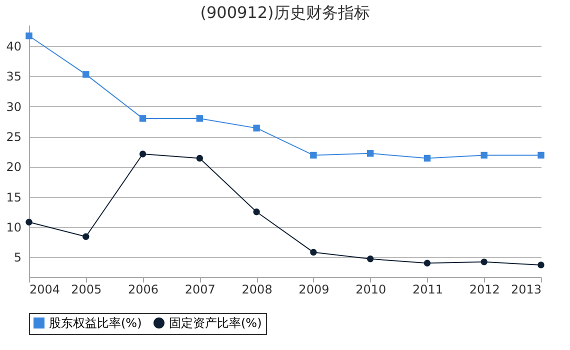 This screenshot has width=570, height=350. I want to click on x-tick-label: 2004, so click(45, 289).